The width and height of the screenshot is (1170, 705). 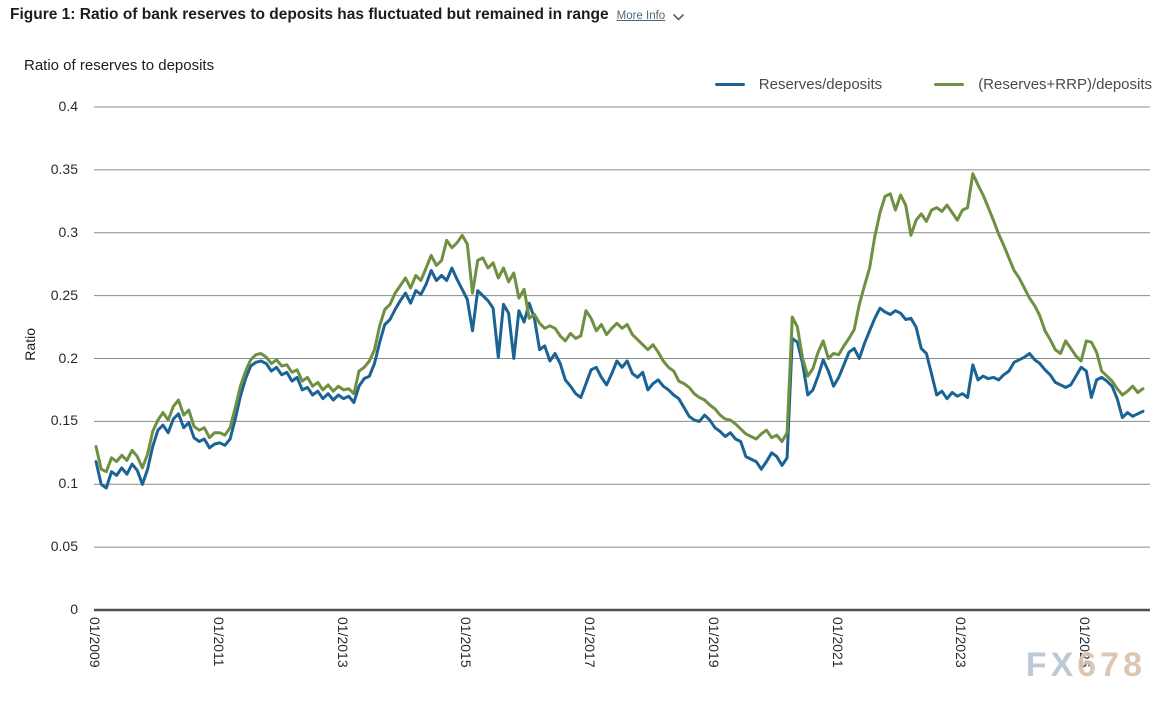 I want to click on legend-line-swatch-green, so click(x=949, y=84).